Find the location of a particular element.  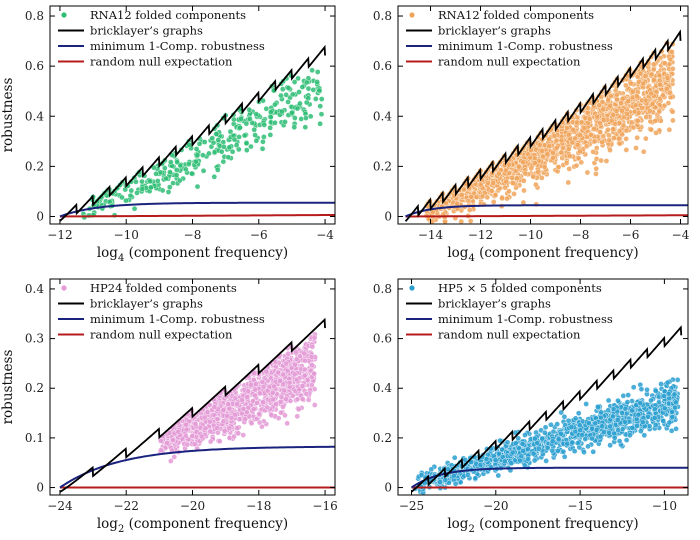

y-tick-label: 0.2 is located at coordinates (382, 438).